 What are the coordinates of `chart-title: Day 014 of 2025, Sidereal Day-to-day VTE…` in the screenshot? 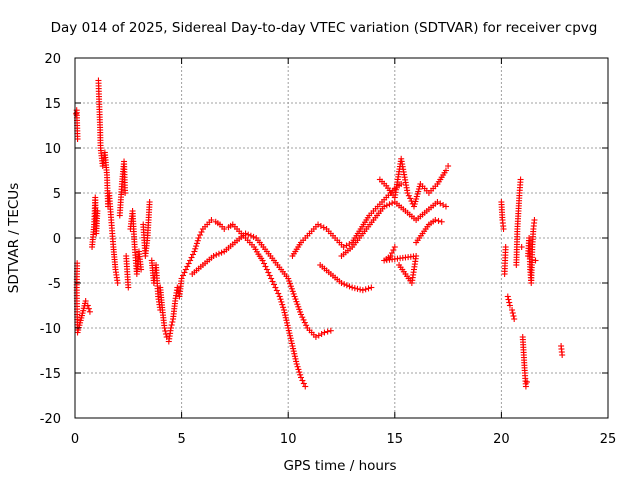 It's located at (324, 28).